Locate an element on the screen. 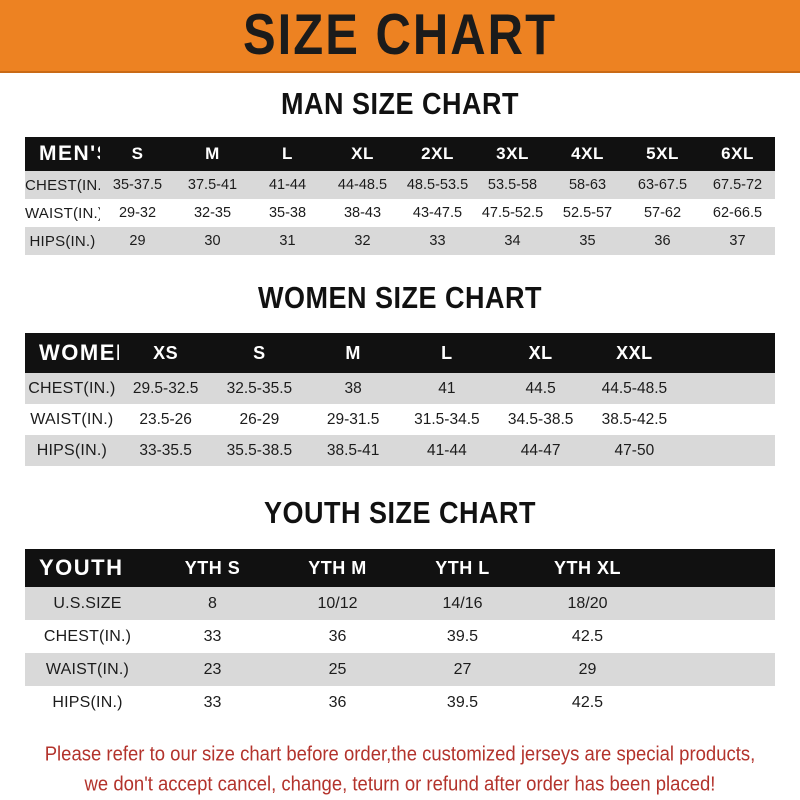 Image resolution: width=800 pixels, height=800 pixels. page-title: SIZE CHART is located at coordinates (400, 35).